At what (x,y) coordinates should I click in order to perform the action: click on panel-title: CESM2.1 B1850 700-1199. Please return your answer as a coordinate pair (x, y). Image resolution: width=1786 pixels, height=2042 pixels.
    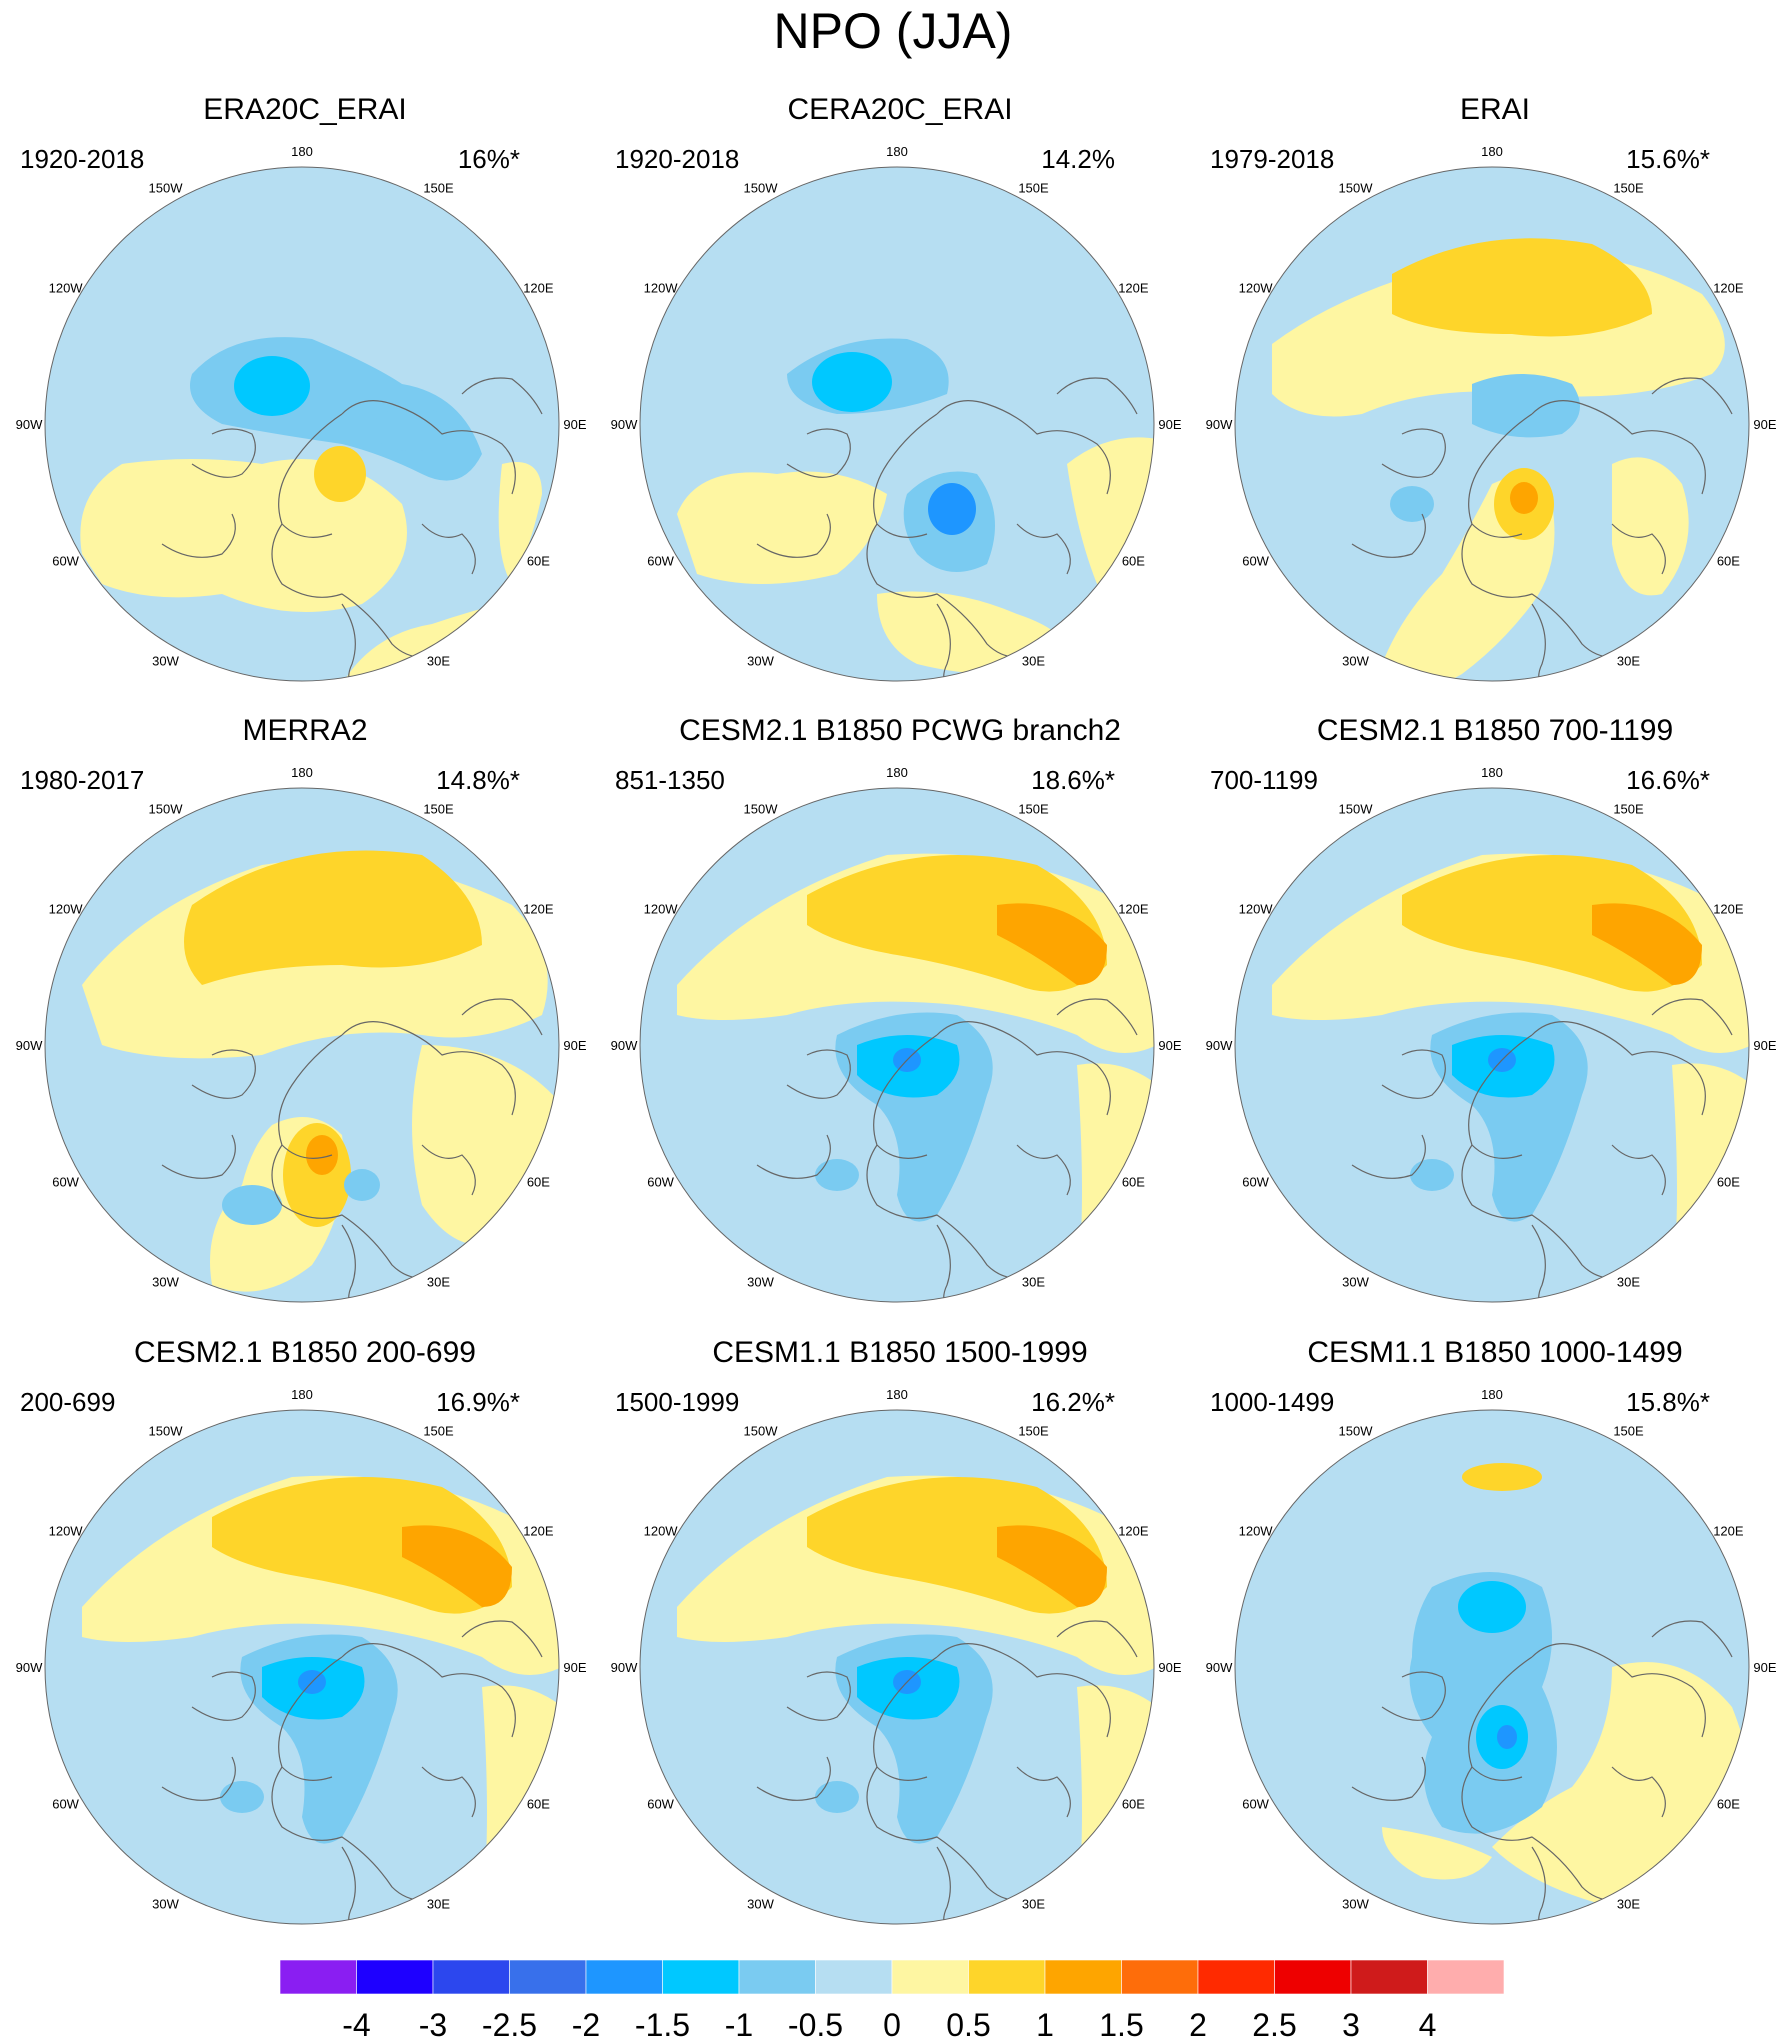
    Looking at the image, I should click on (1495, 730).